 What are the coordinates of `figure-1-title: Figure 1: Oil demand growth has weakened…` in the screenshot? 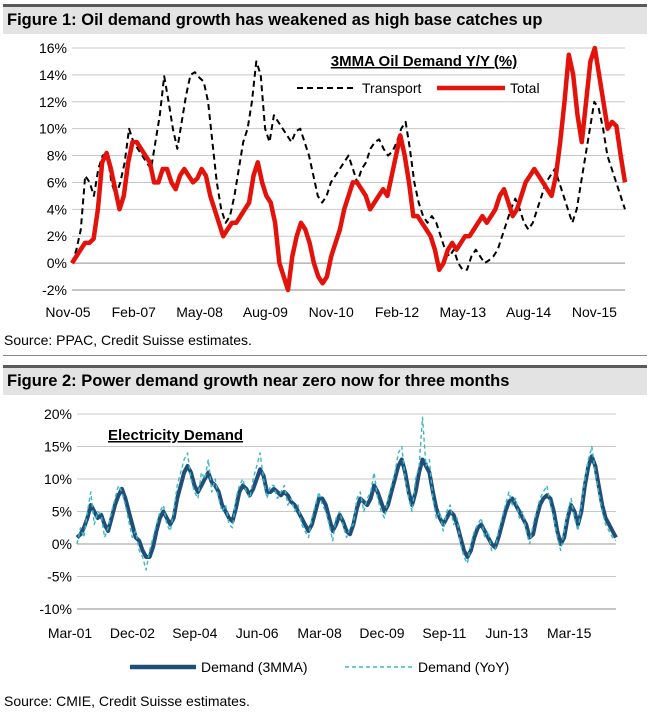 It's located at (325, 19).